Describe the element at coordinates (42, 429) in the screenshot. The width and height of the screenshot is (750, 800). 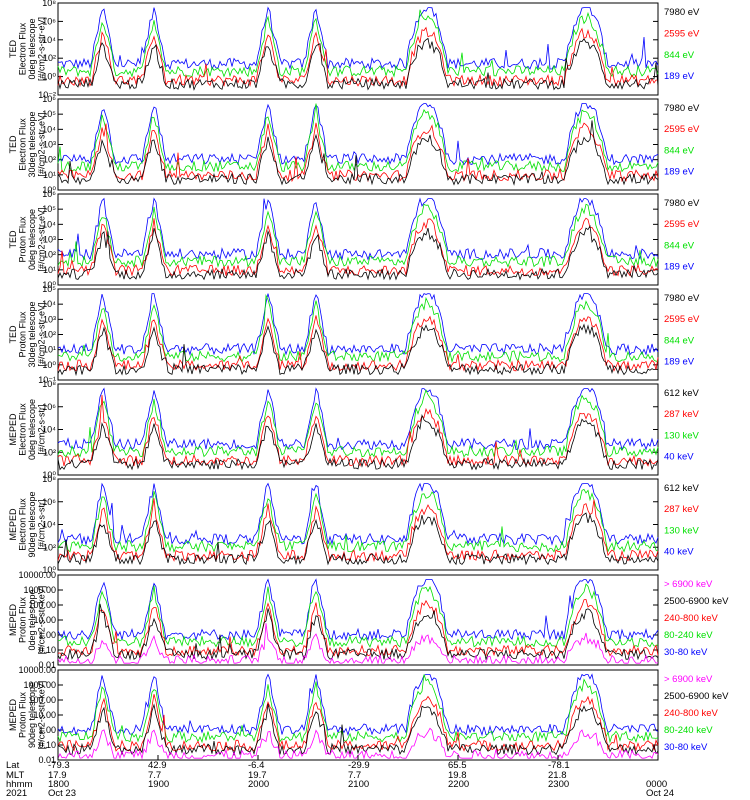
I see `y-axis-label-line: [#/cm2-s-str]` at that location.